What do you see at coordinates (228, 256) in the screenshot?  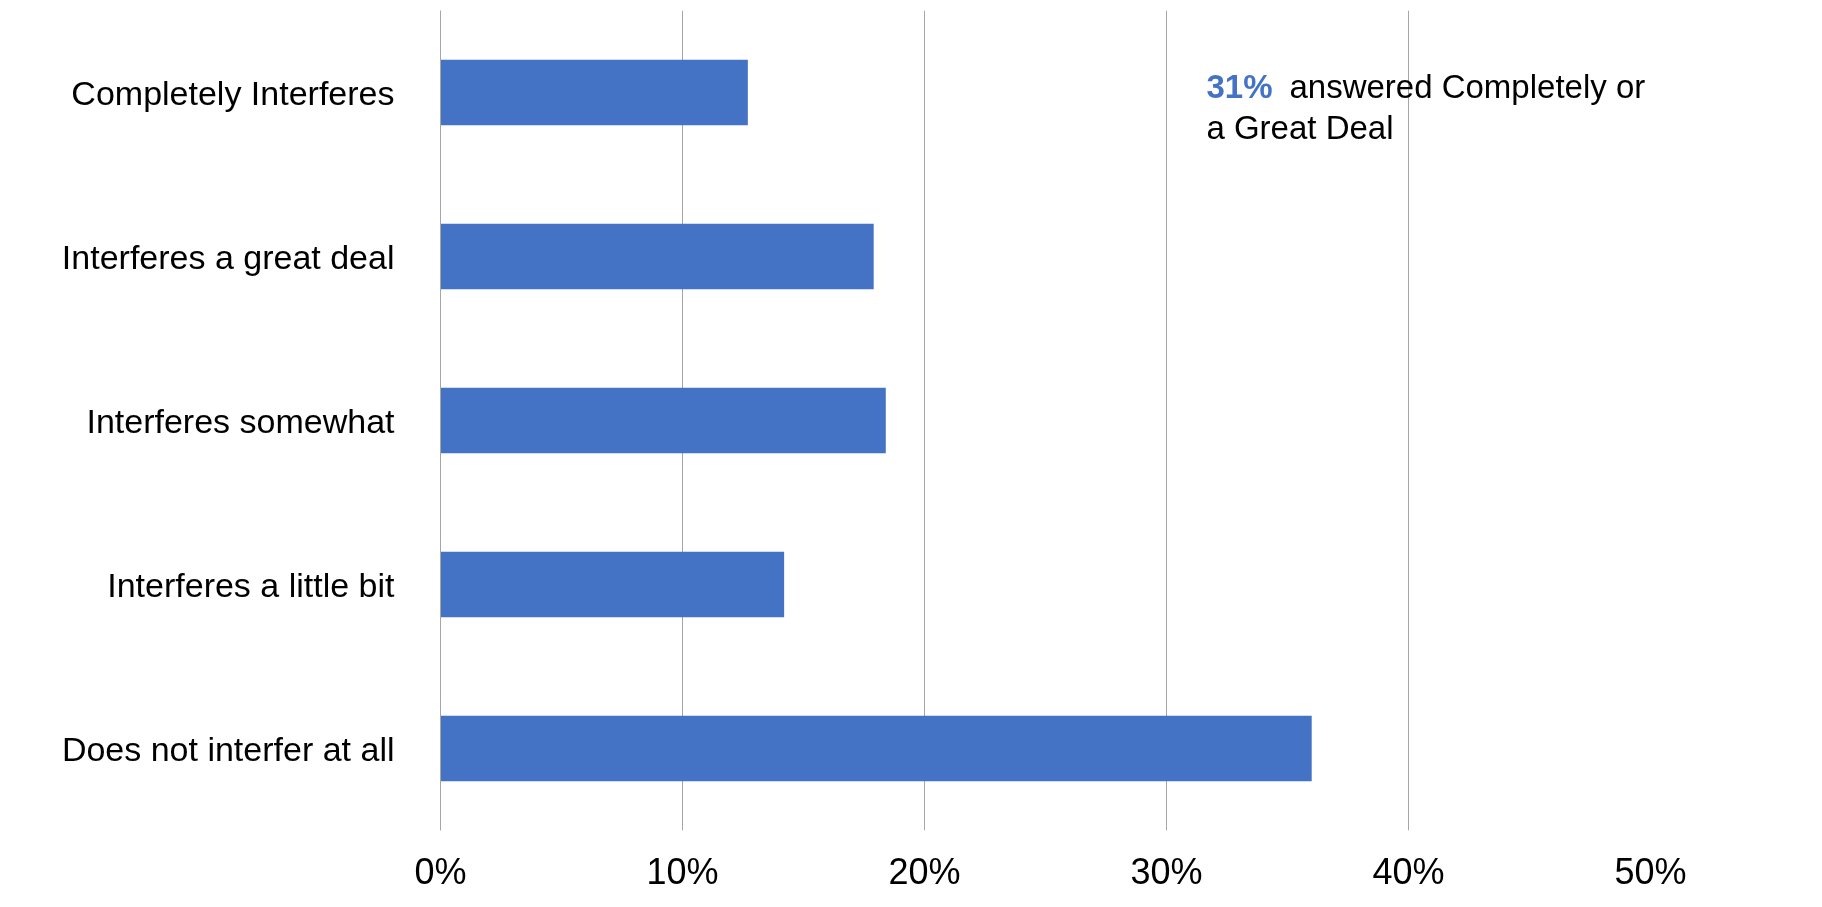 I see `y-tick-label: Interferes a great deal` at bounding box center [228, 256].